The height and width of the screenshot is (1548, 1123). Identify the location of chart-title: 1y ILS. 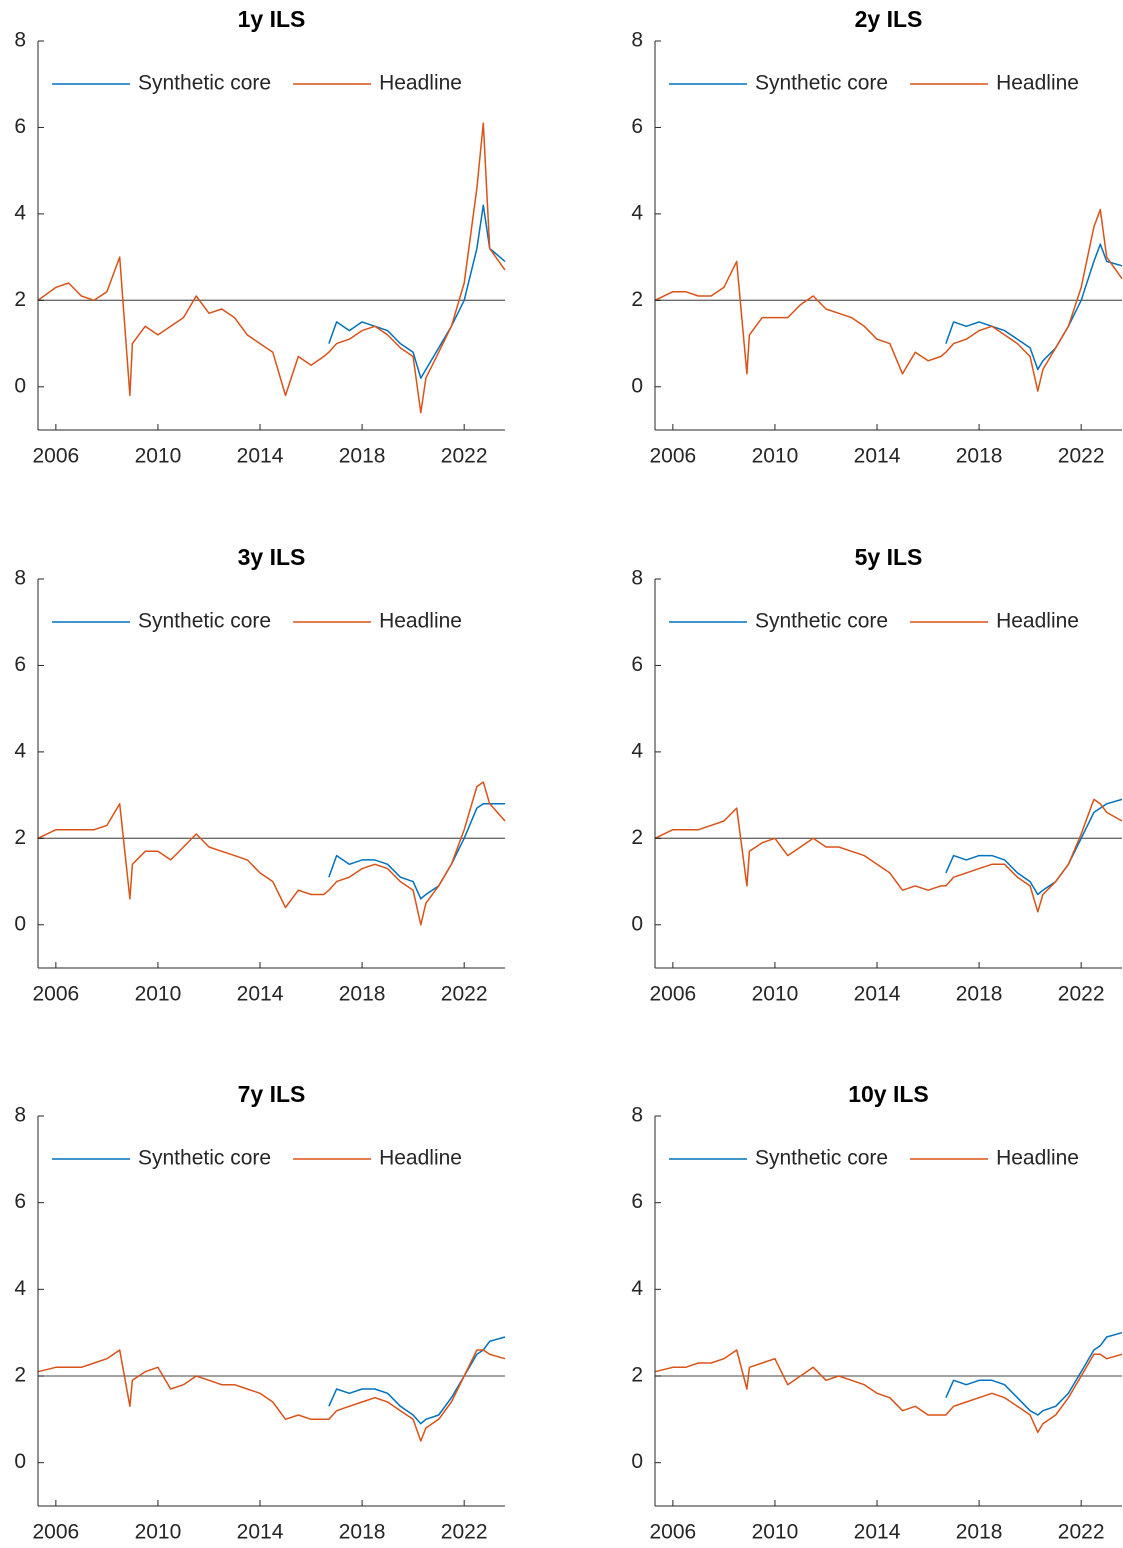
(272, 19).